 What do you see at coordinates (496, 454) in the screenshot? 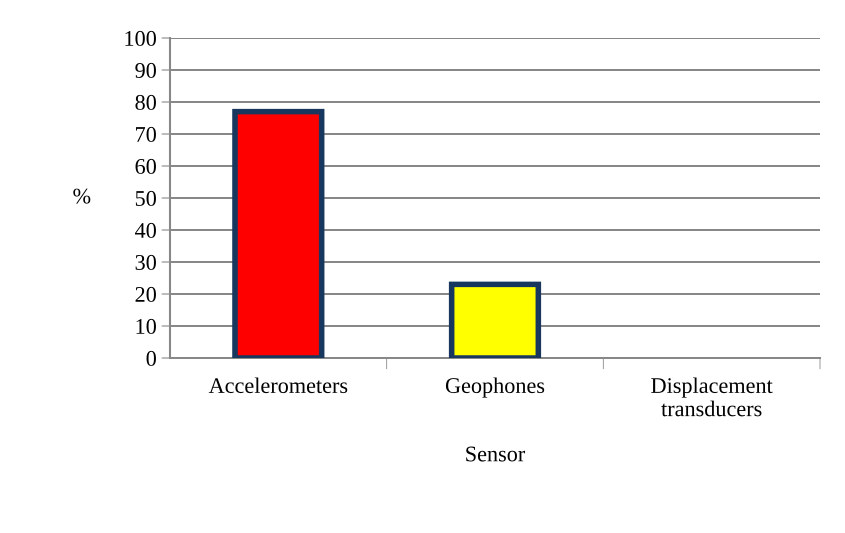
I see `x-axis-title: Sensor` at bounding box center [496, 454].